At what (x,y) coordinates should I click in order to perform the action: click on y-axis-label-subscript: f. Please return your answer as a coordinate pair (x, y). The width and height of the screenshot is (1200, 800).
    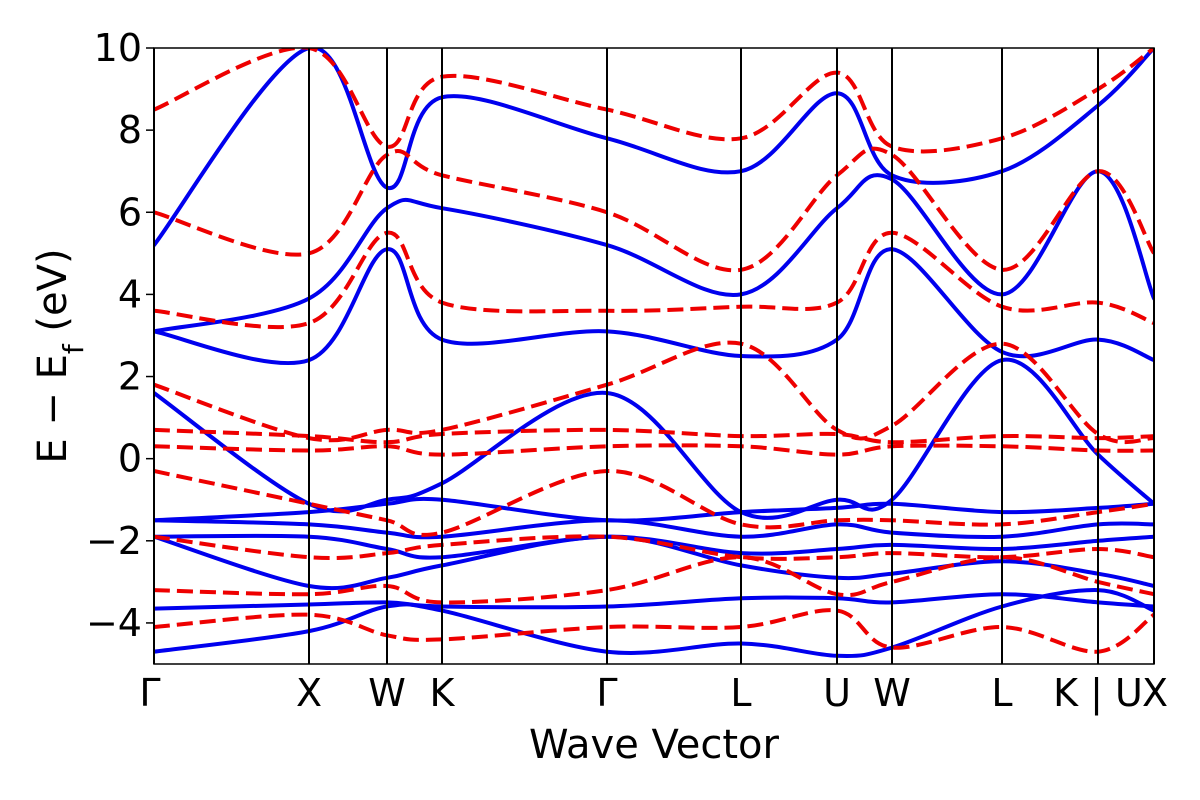
    Looking at the image, I should click on (73, 348).